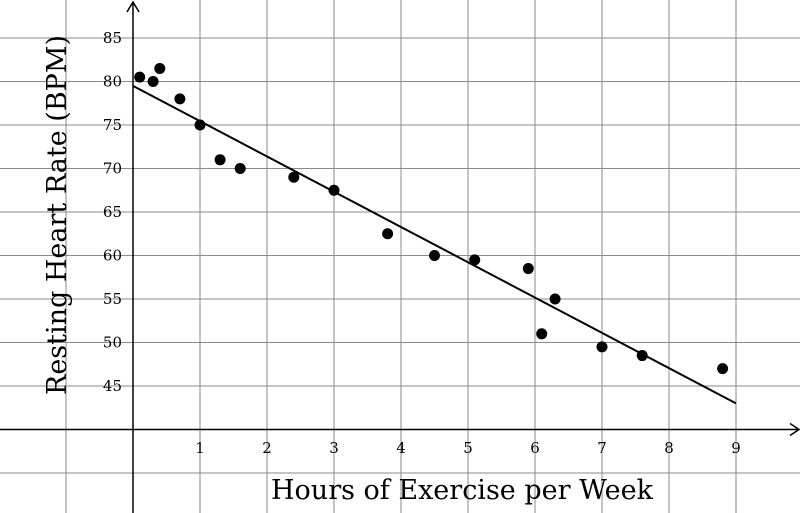  What do you see at coordinates (112, 343) in the screenshot?
I see `y-tick-label: 50` at bounding box center [112, 343].